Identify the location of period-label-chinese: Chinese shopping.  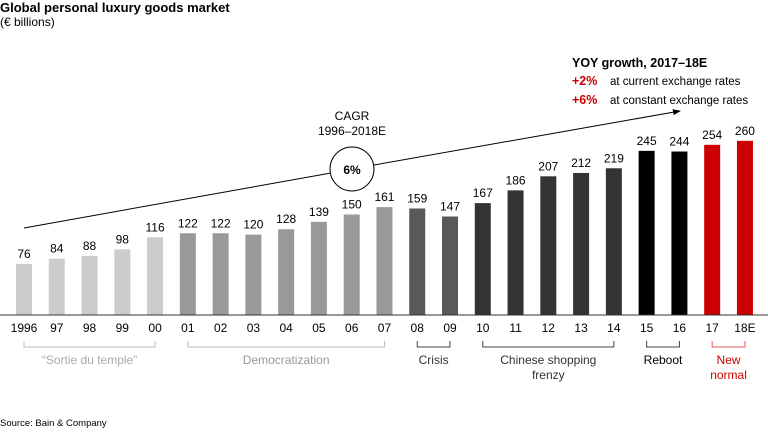
(548, 360).